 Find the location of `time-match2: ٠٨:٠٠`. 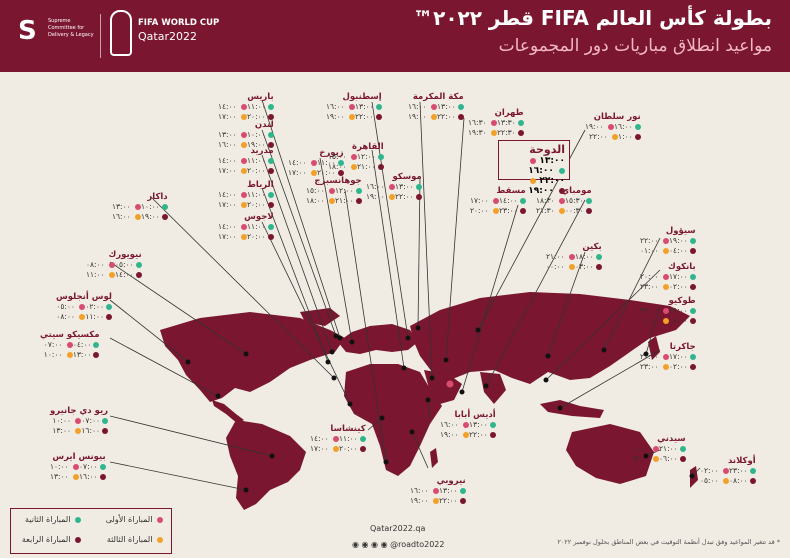

time-match2: ٠٨:٠٠ is located at coordinates (95, 264).